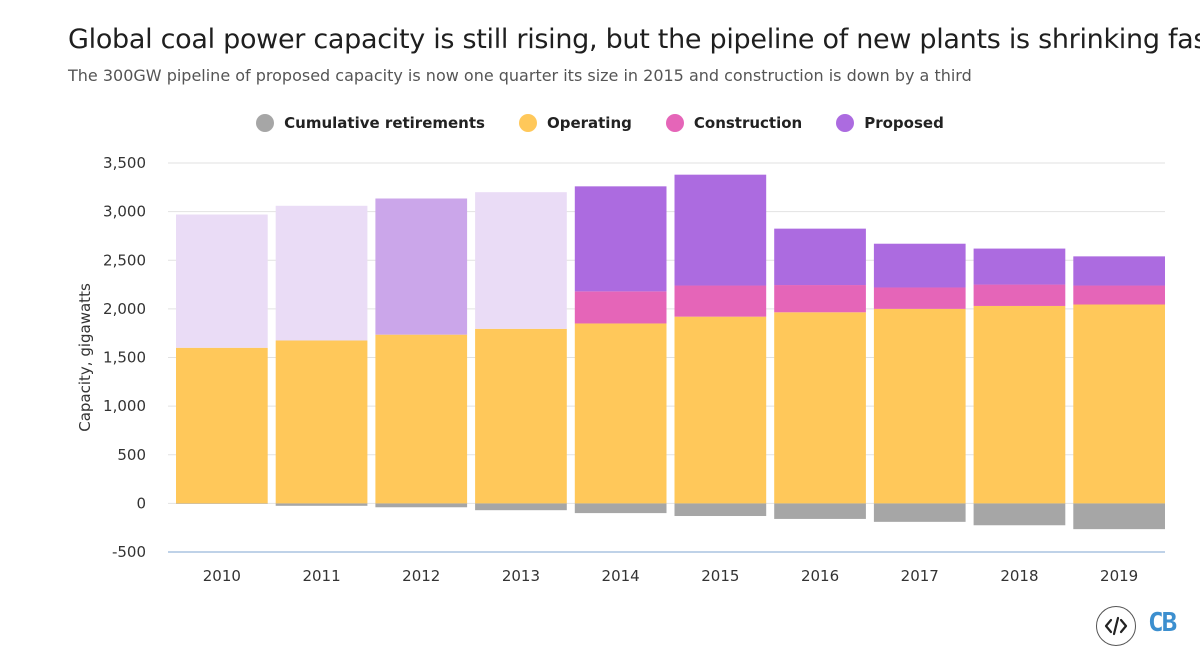 This screenshot has height=668, width=1200. Describe the element at coordinates (222, 281) in the screenshot. I see `bar-proposed-2010` at that location.